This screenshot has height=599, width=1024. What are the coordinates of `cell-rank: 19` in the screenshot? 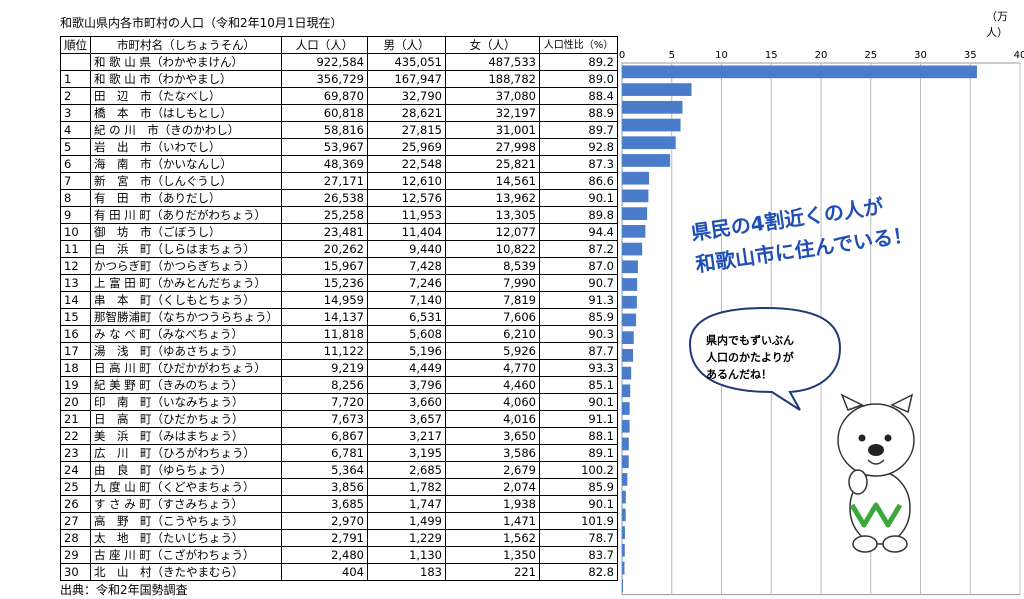 It's located at (75, 385).